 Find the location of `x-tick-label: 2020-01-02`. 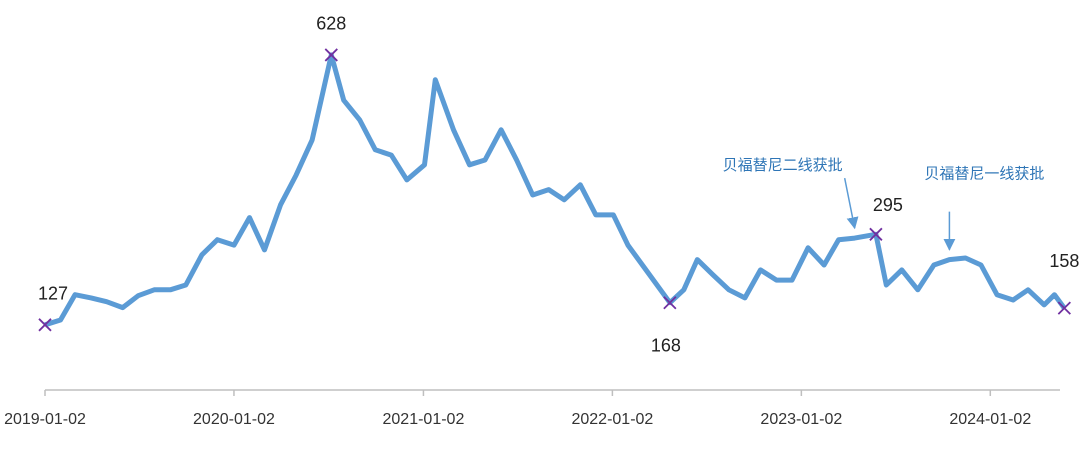

x-tick-label: 2020-01-02 is located at coordinates (234, 419).